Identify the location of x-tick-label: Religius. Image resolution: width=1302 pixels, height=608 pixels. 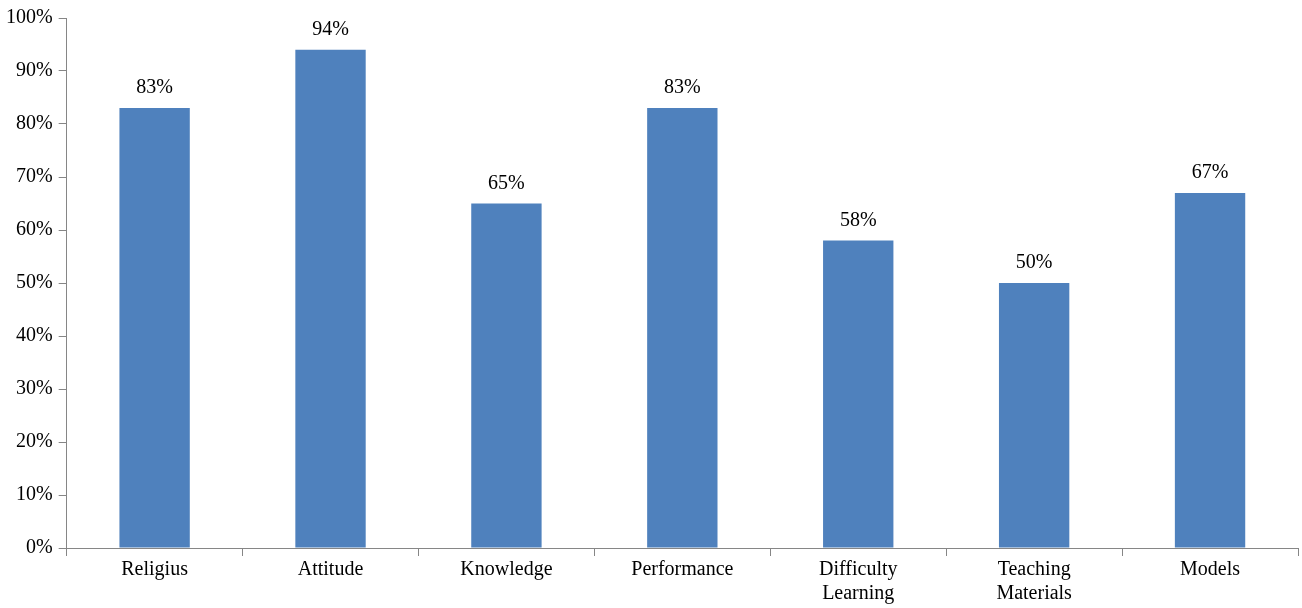
(155, 569).